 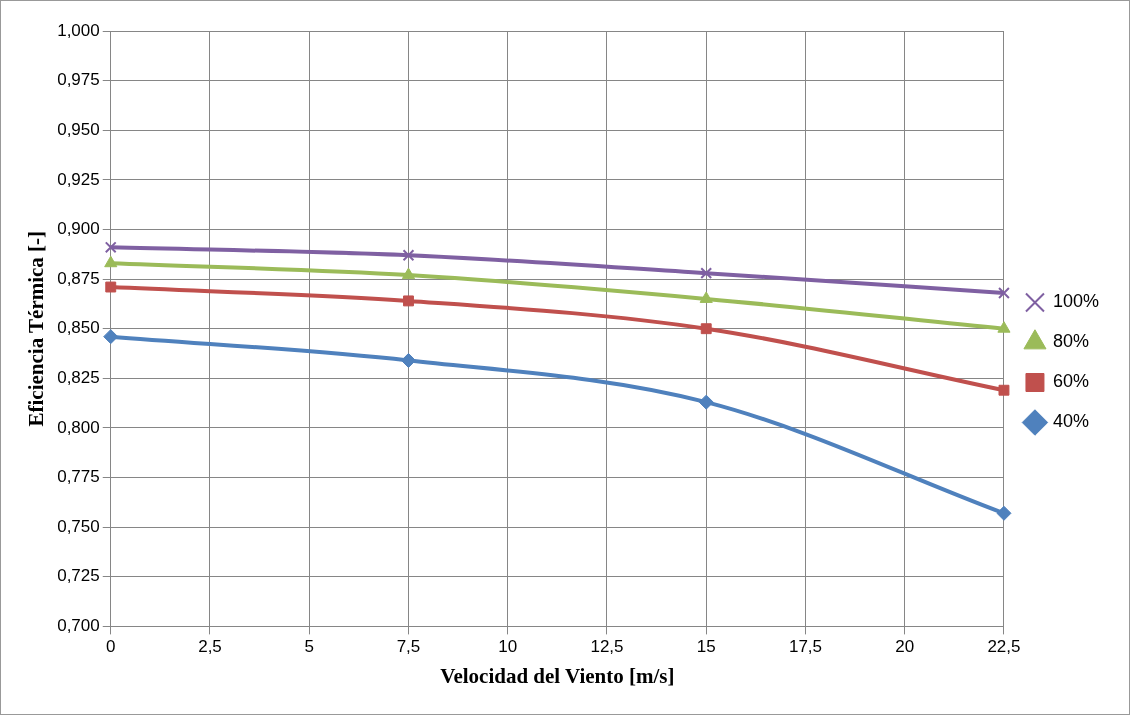 What do you see at coordinates (78, 427) in the screenshot?
I see `y-tick-label: 0,800` at bounding box center [78, 427].